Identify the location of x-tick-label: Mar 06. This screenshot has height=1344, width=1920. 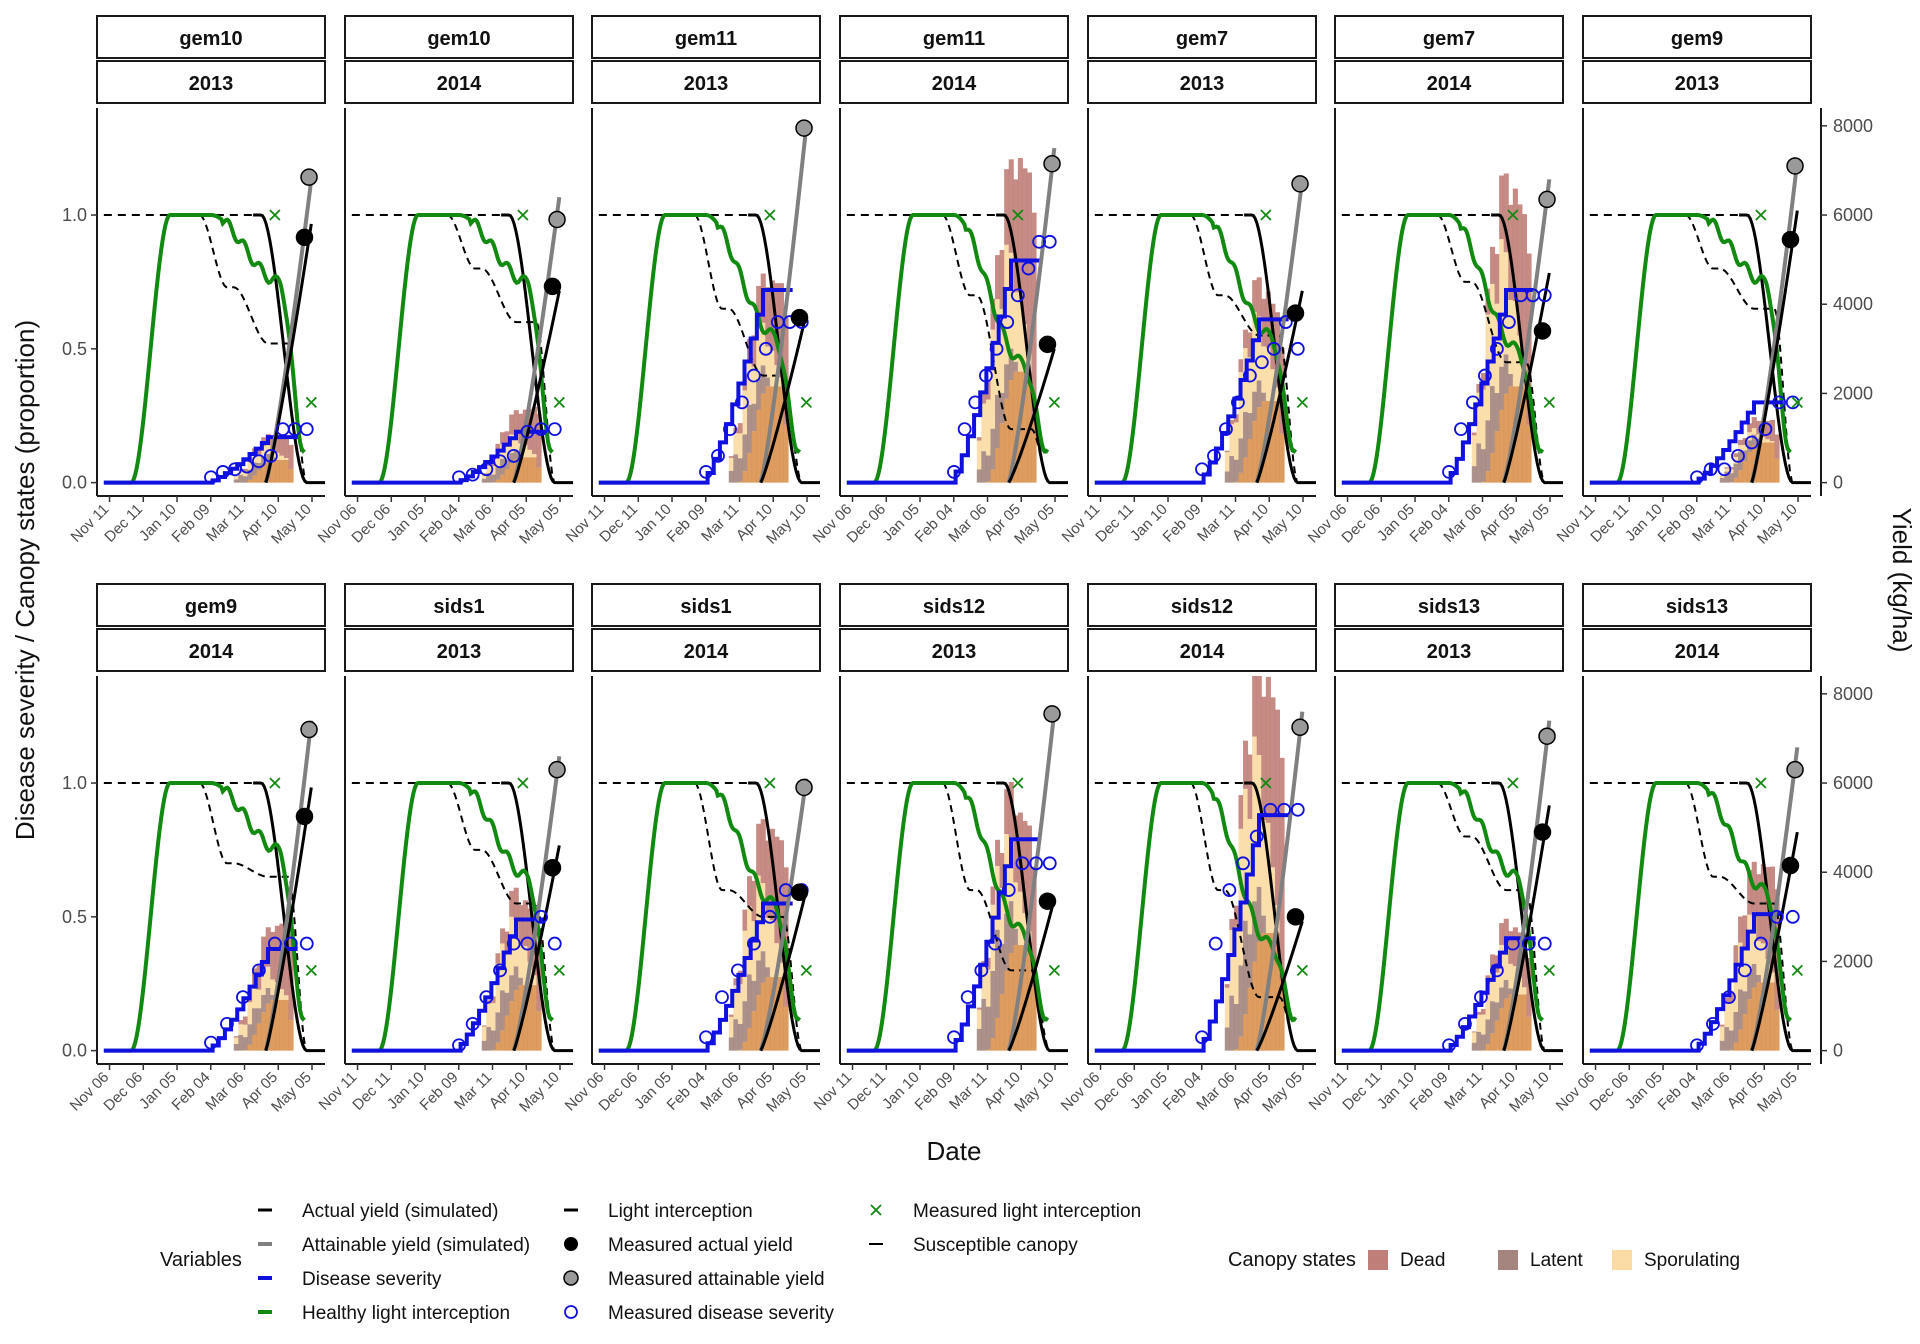
(224, 1091).